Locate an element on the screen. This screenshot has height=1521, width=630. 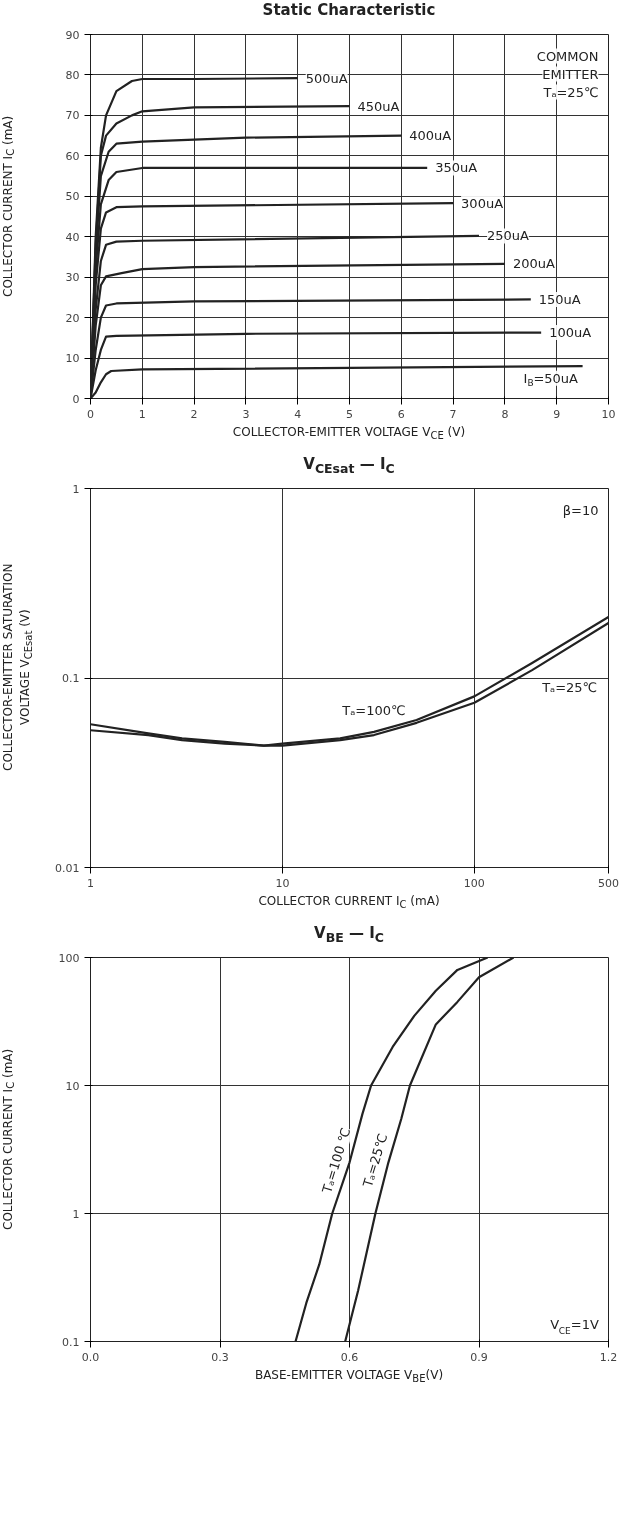
x-tick-label: 0.6 is located at coordinates (349, 1357).